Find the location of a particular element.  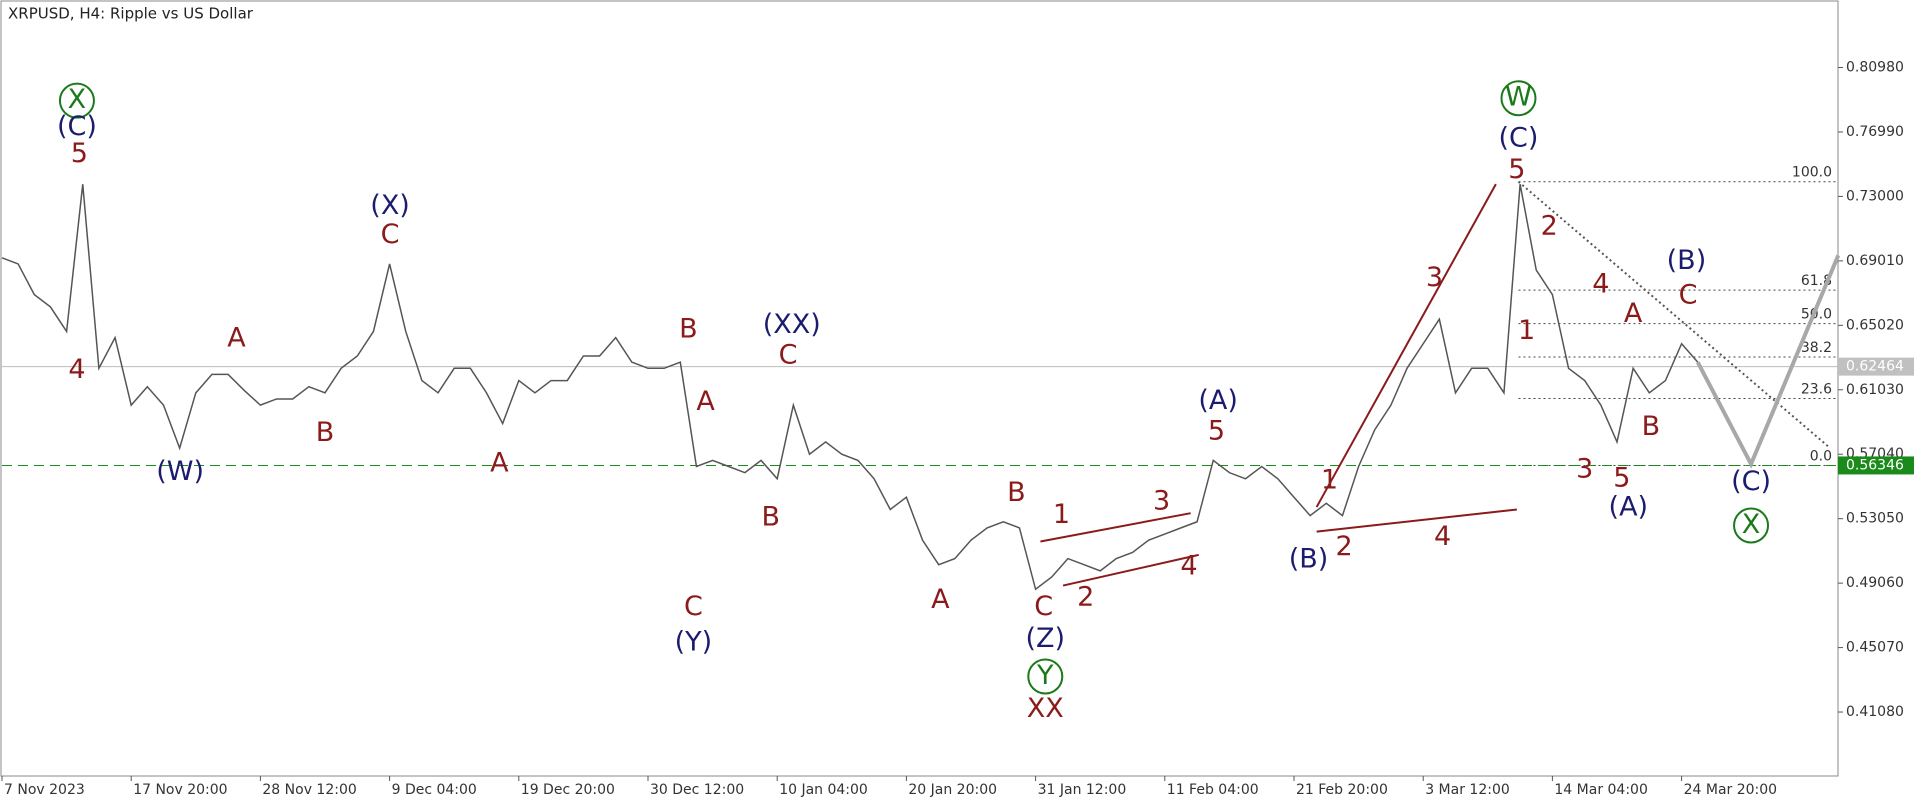

x-tick-label: 20 Jan 20:00 is located at coordinates (952, 790).